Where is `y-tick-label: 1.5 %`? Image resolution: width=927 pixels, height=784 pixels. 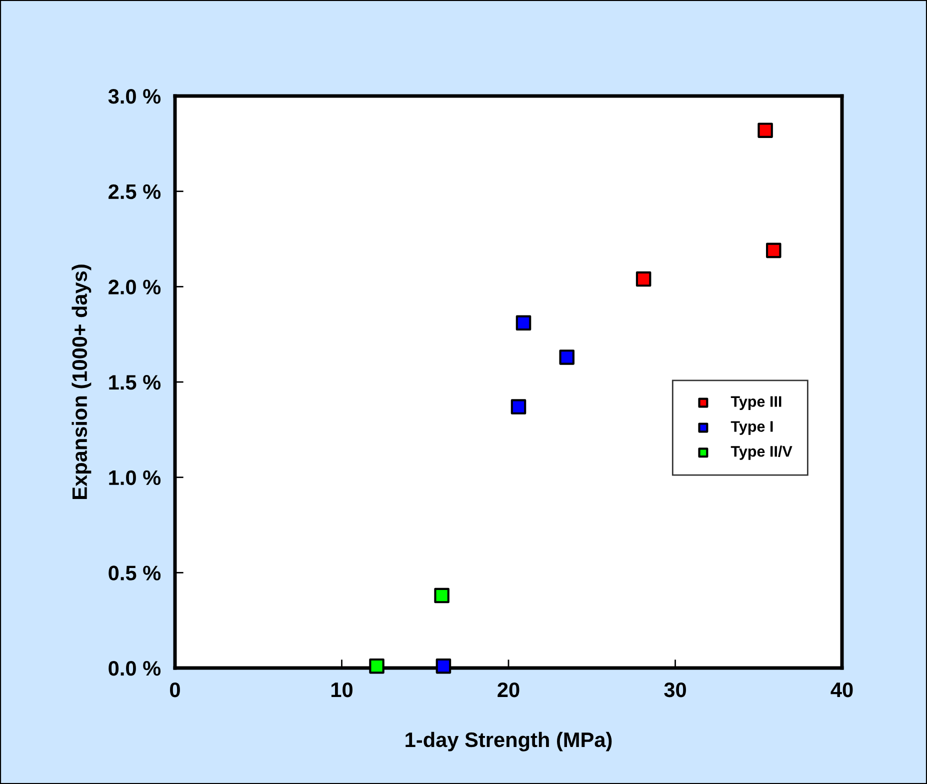 y-tick-label: 1.5 % is located at coordinates (135, 382).